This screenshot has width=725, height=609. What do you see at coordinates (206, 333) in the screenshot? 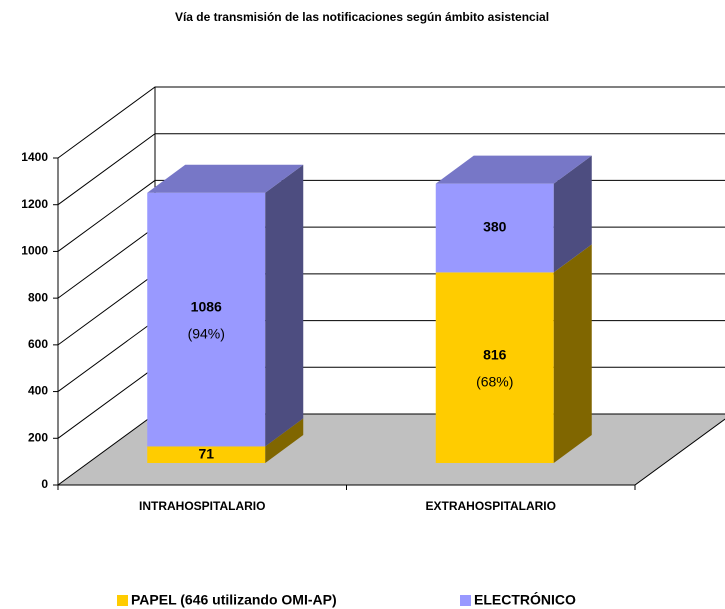
I see `percent-label: (94%)` at bounding box center [206, 333].